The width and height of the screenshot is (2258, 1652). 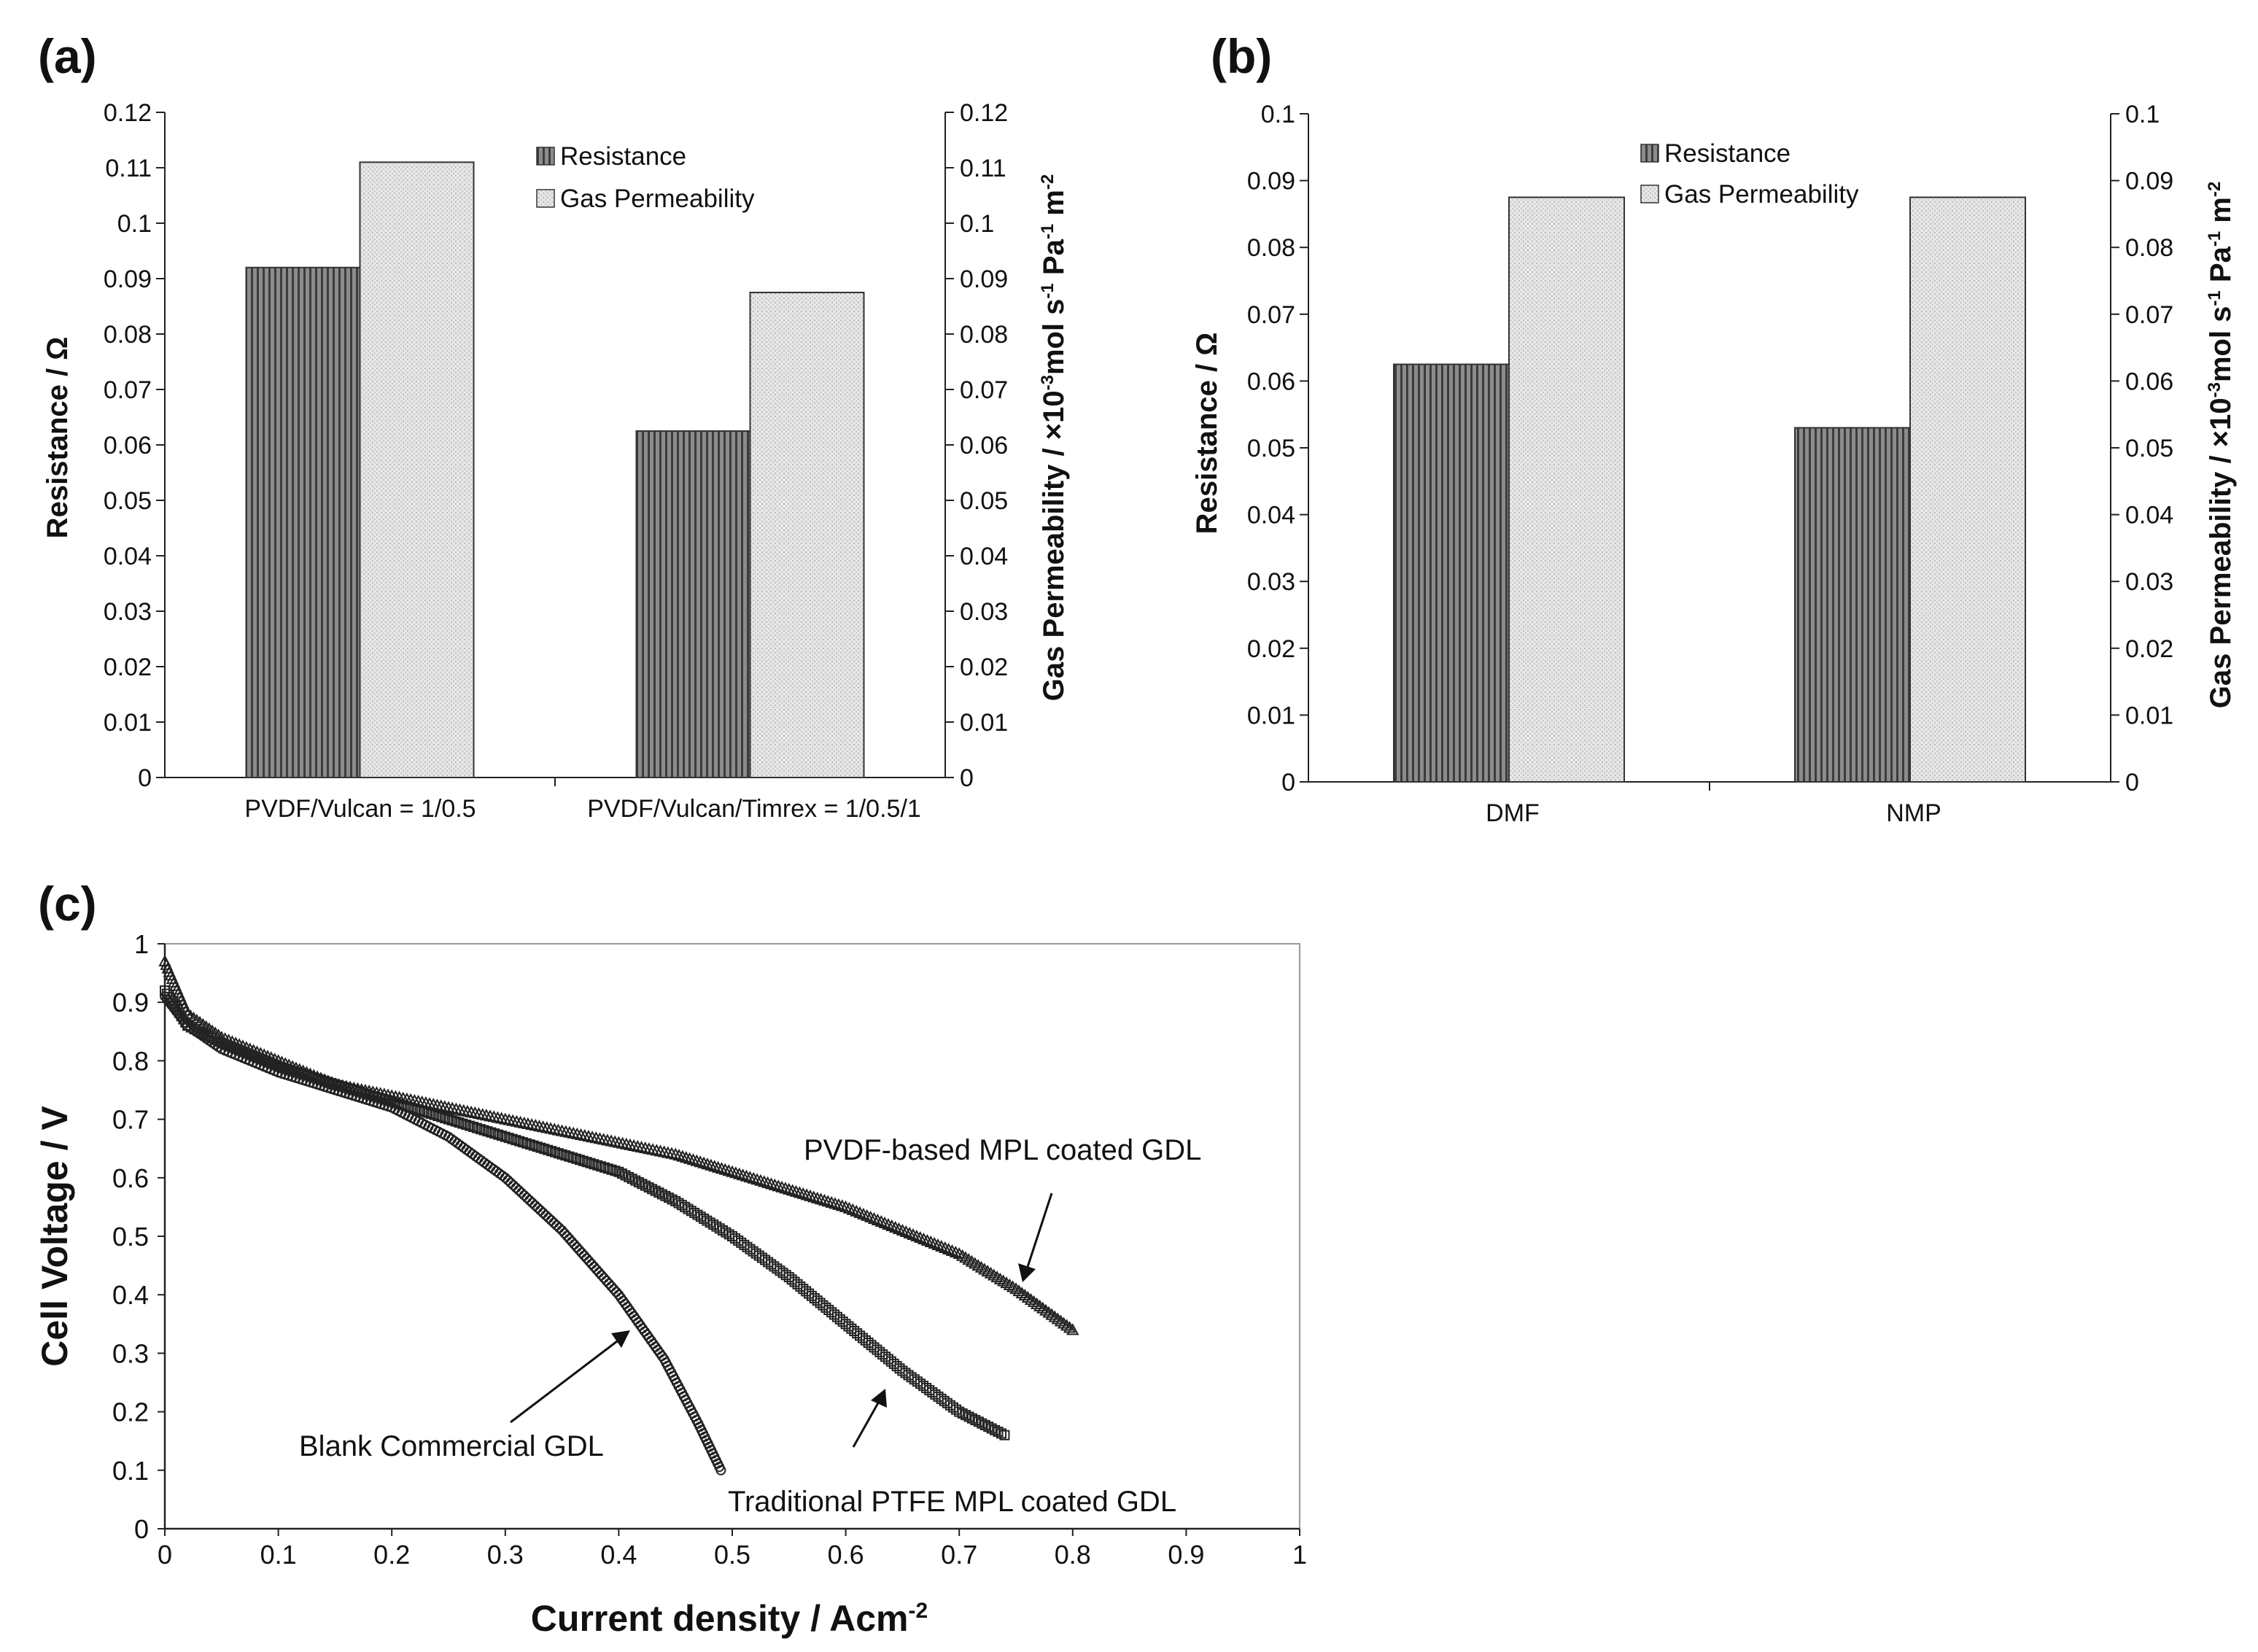 What do you see at coordinates (869, 1418) in the screenshot?
I see `annotation-arrow` at bounding box center [869, 1418].